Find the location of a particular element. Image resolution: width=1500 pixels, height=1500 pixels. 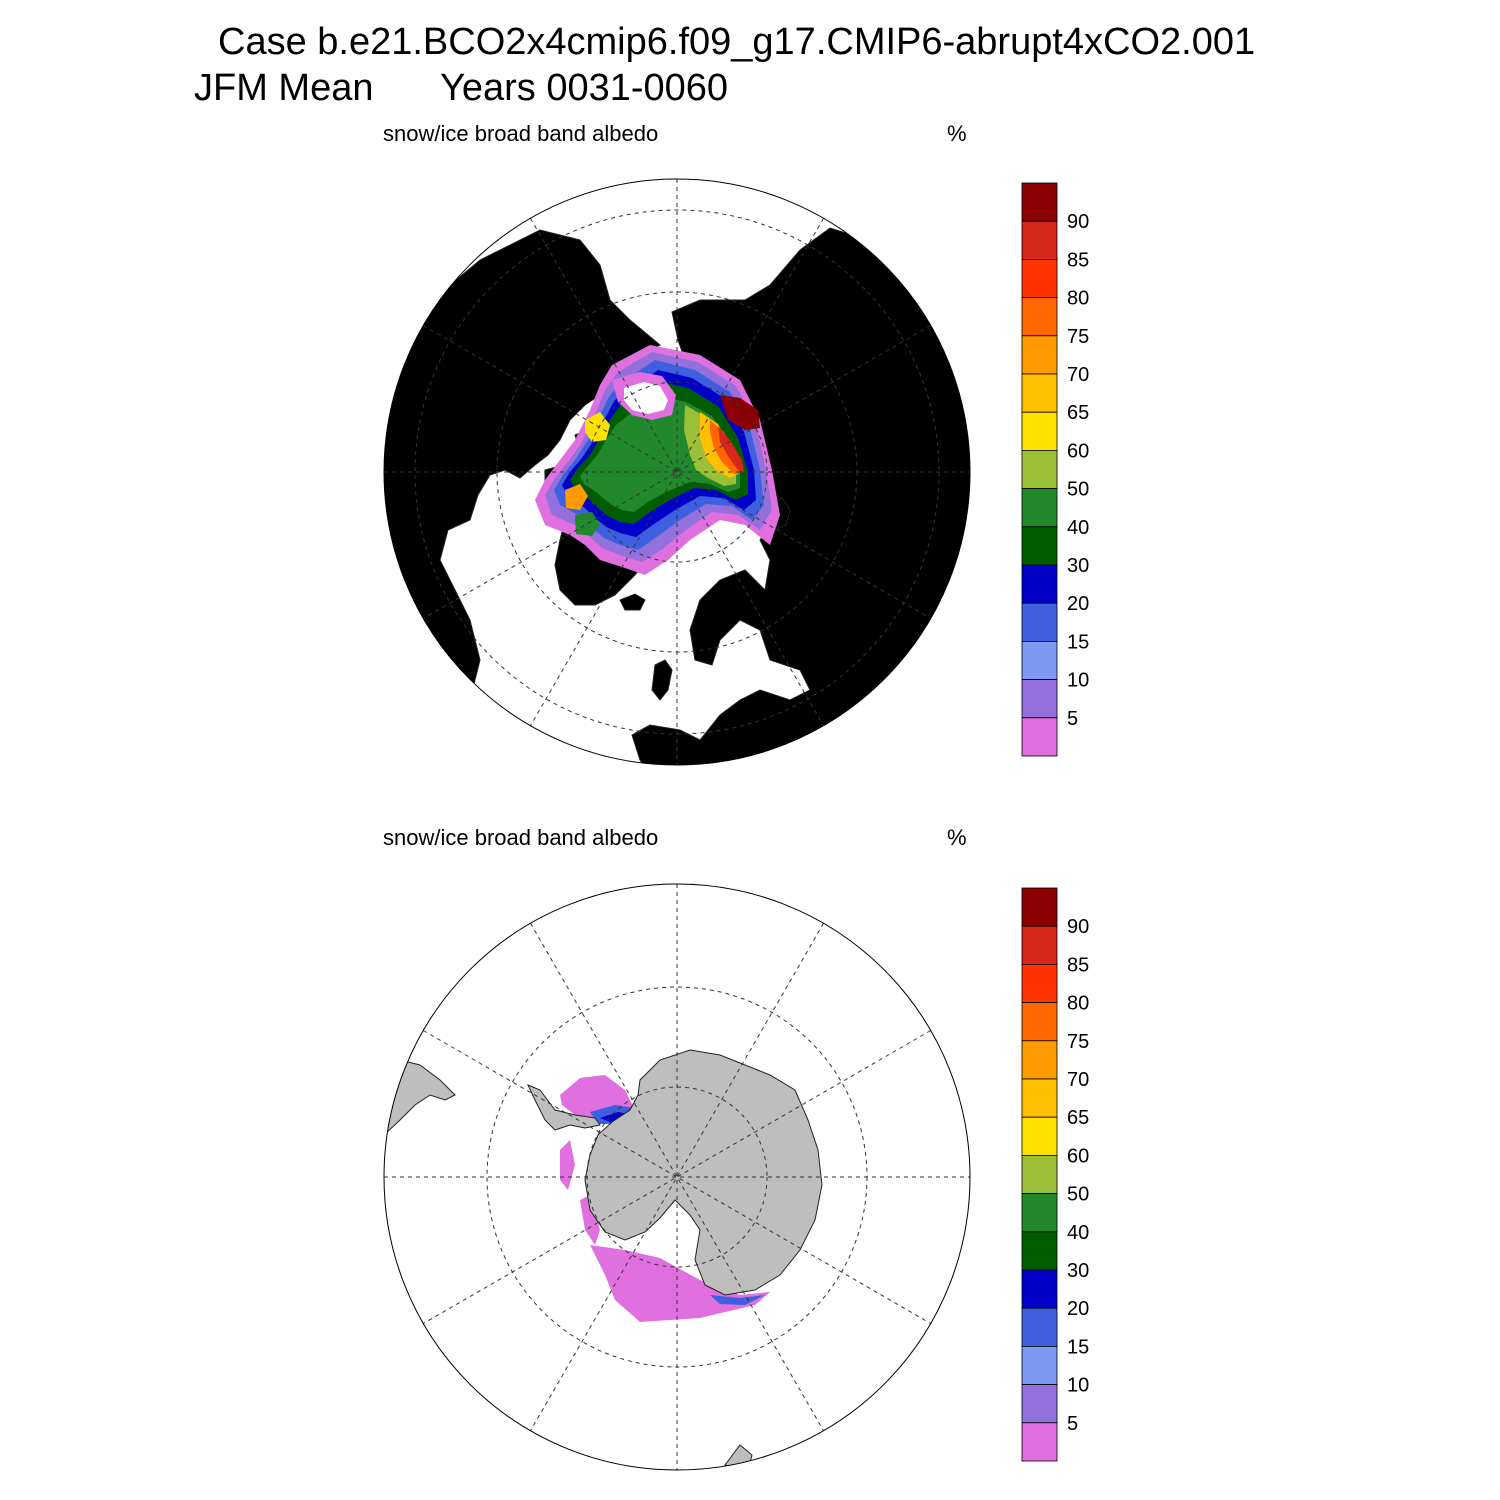

north-colorbar-tick-label: 10 is located at coordinates (1078, 681).